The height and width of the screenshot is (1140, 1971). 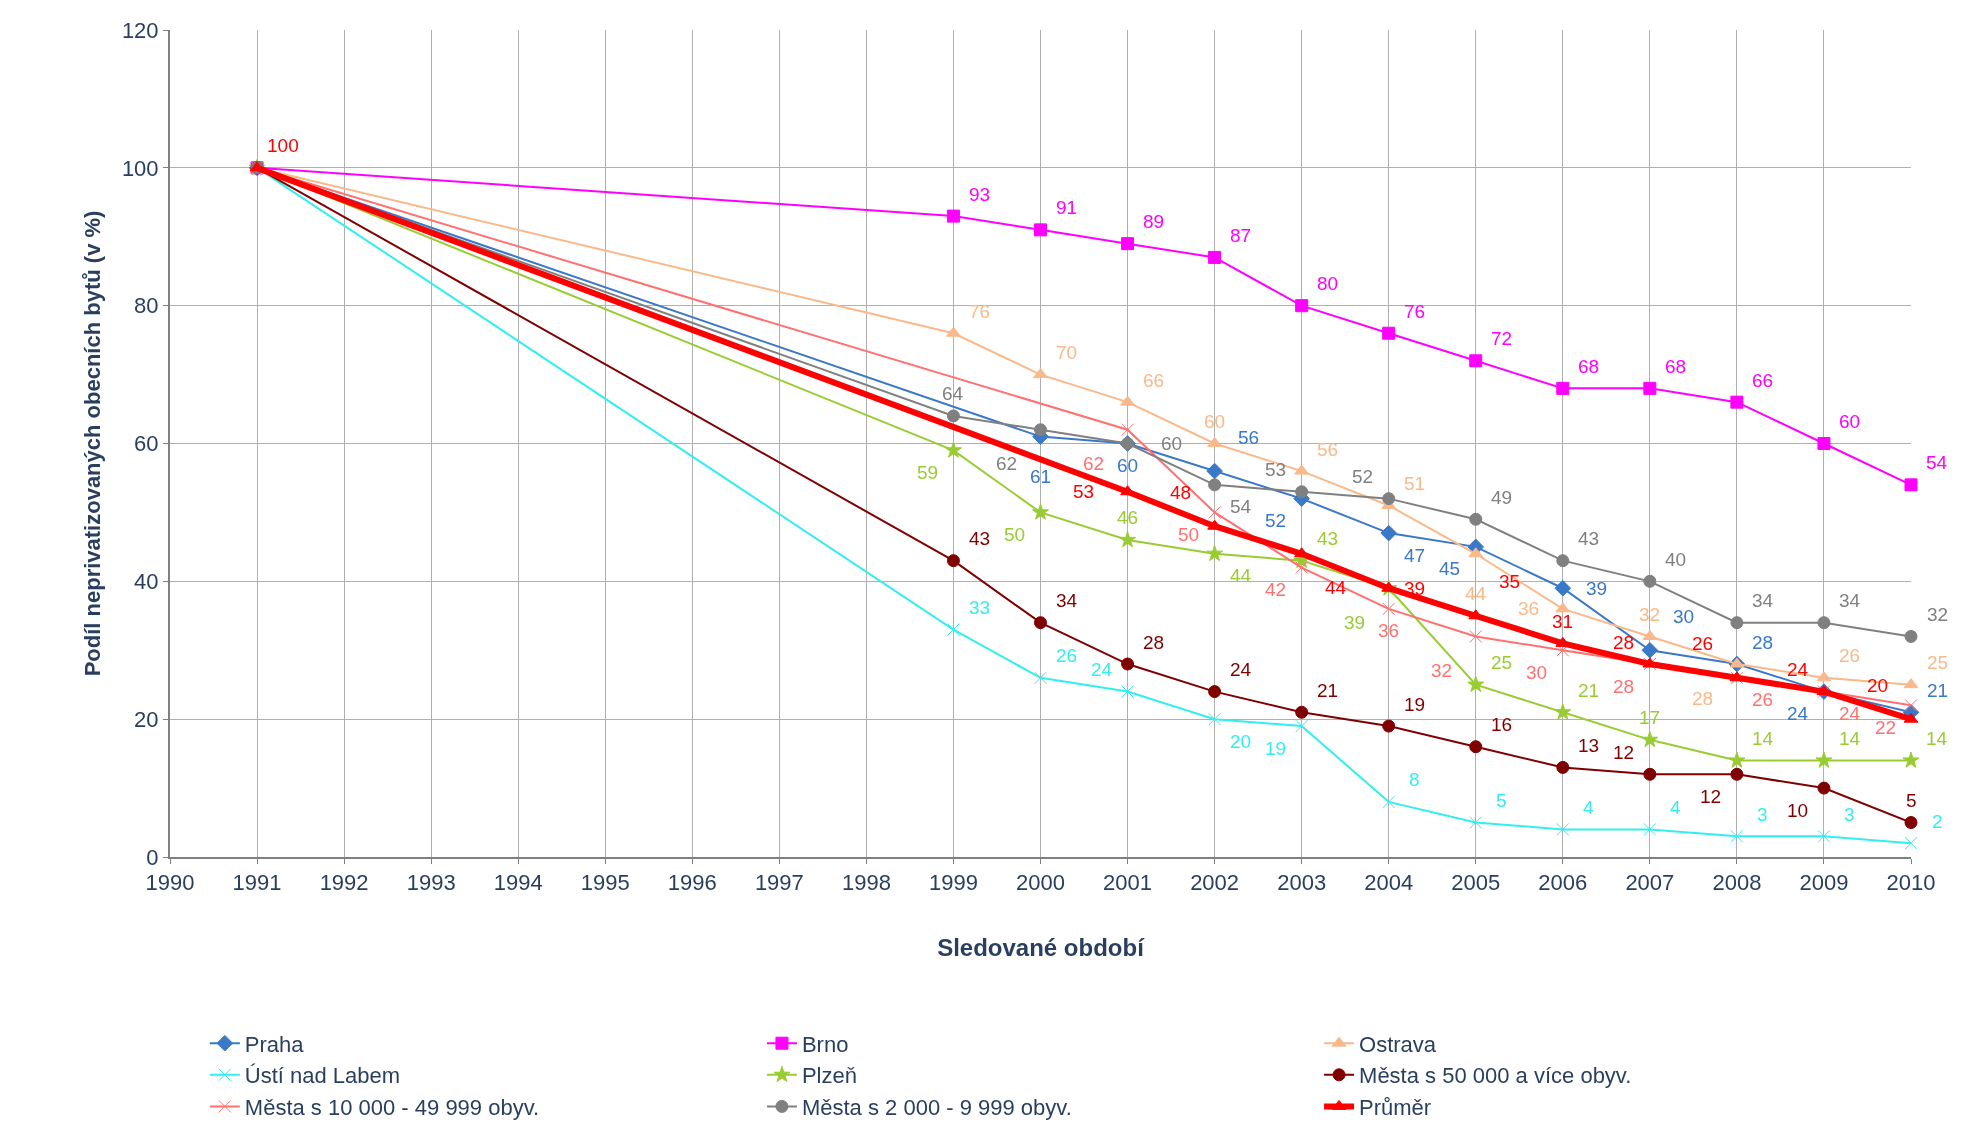 I want to click on data-label: 54, so click(x=1241, y=506).